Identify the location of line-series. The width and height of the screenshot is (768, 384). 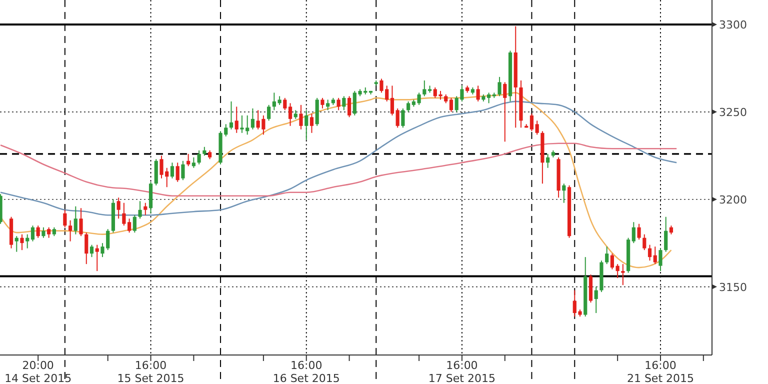
(339, 169).